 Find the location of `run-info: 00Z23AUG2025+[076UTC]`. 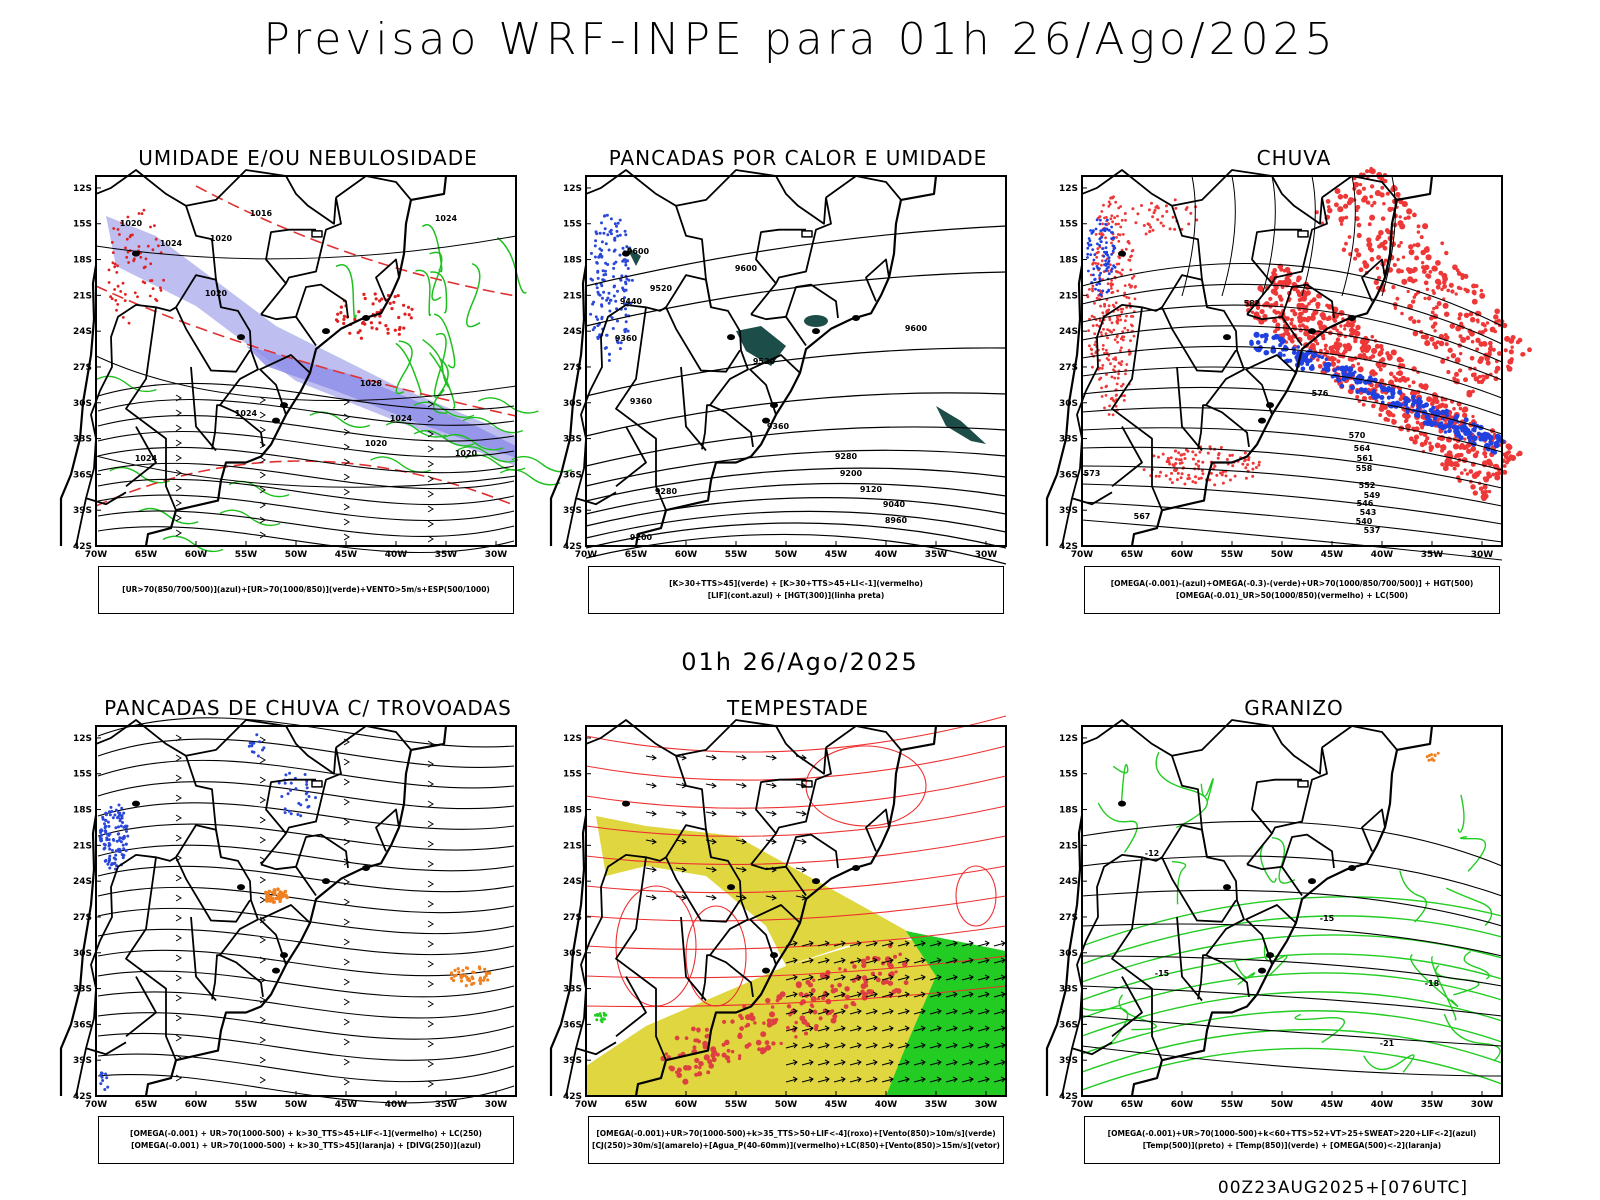

run-info: 00Z23AUG2025+[076UTC] is located at coordinates (1342, 1188).